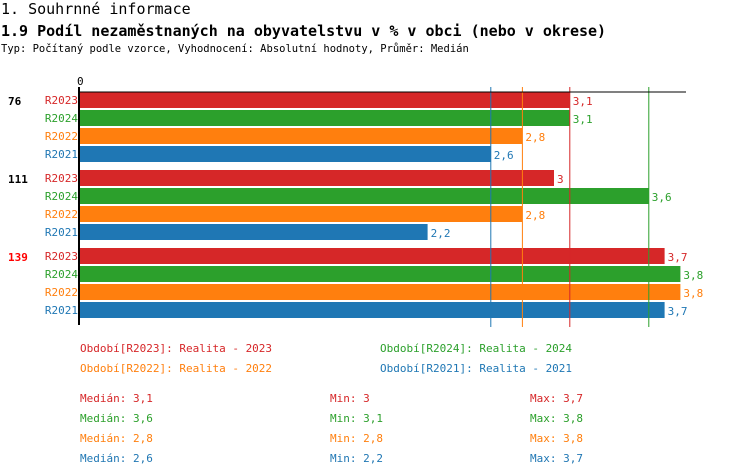 This screenshot has height=476, width=750. Describe the element at coordinates (96, 9) in the screenshot. I see `section-heading: 1. Souhrnné informace` at that location.